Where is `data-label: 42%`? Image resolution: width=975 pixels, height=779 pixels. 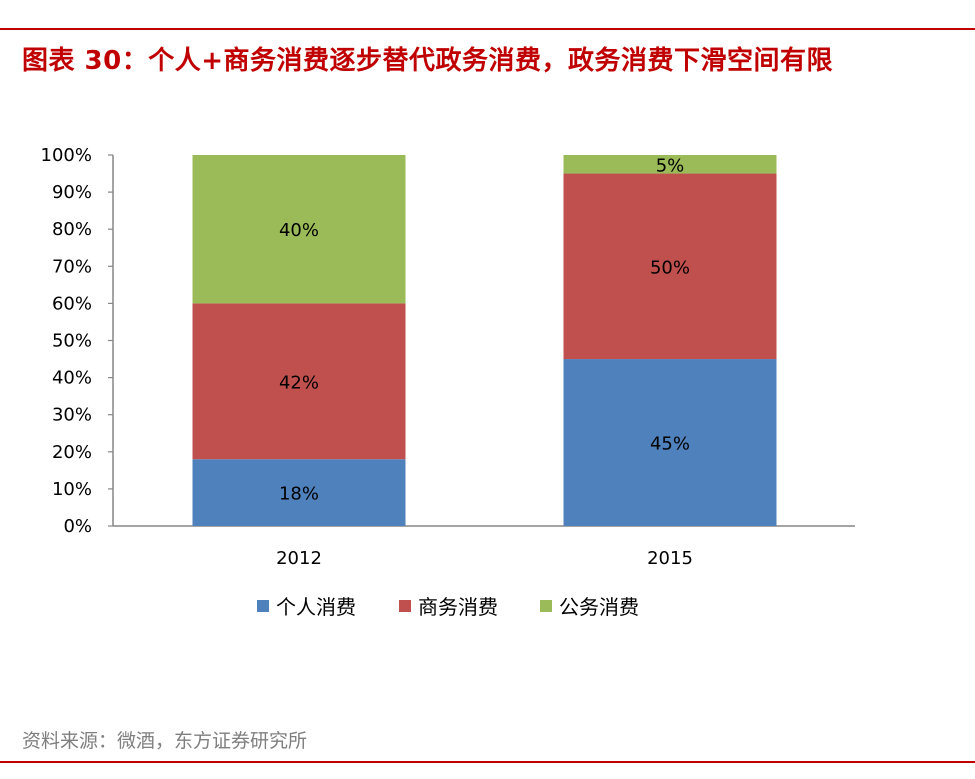 data-label: 42% is located at coordinates (299, 382).